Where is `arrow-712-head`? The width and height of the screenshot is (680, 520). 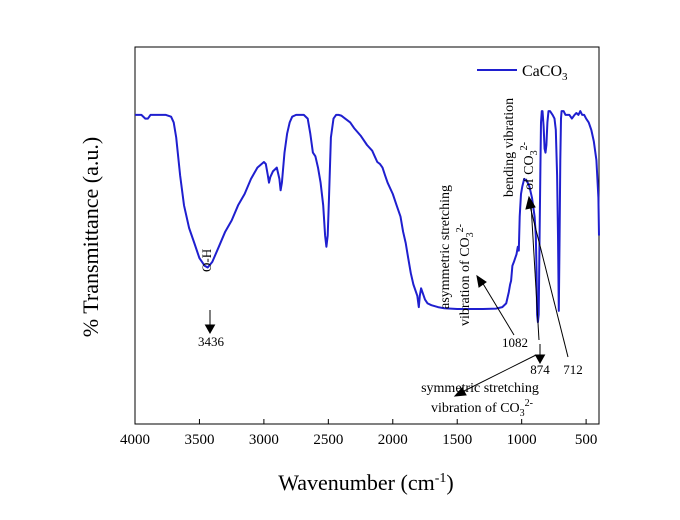 arrow-712-head is located at coordinates (530, 202).